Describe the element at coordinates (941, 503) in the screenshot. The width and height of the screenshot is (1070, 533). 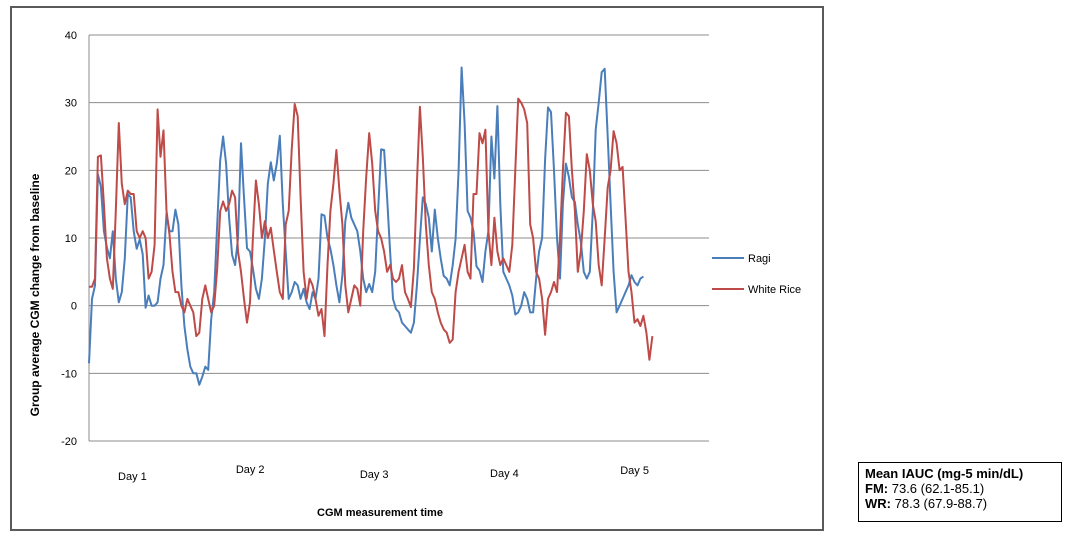
I see `wr-value: 78.3 (67.9-88.7)` at that location.